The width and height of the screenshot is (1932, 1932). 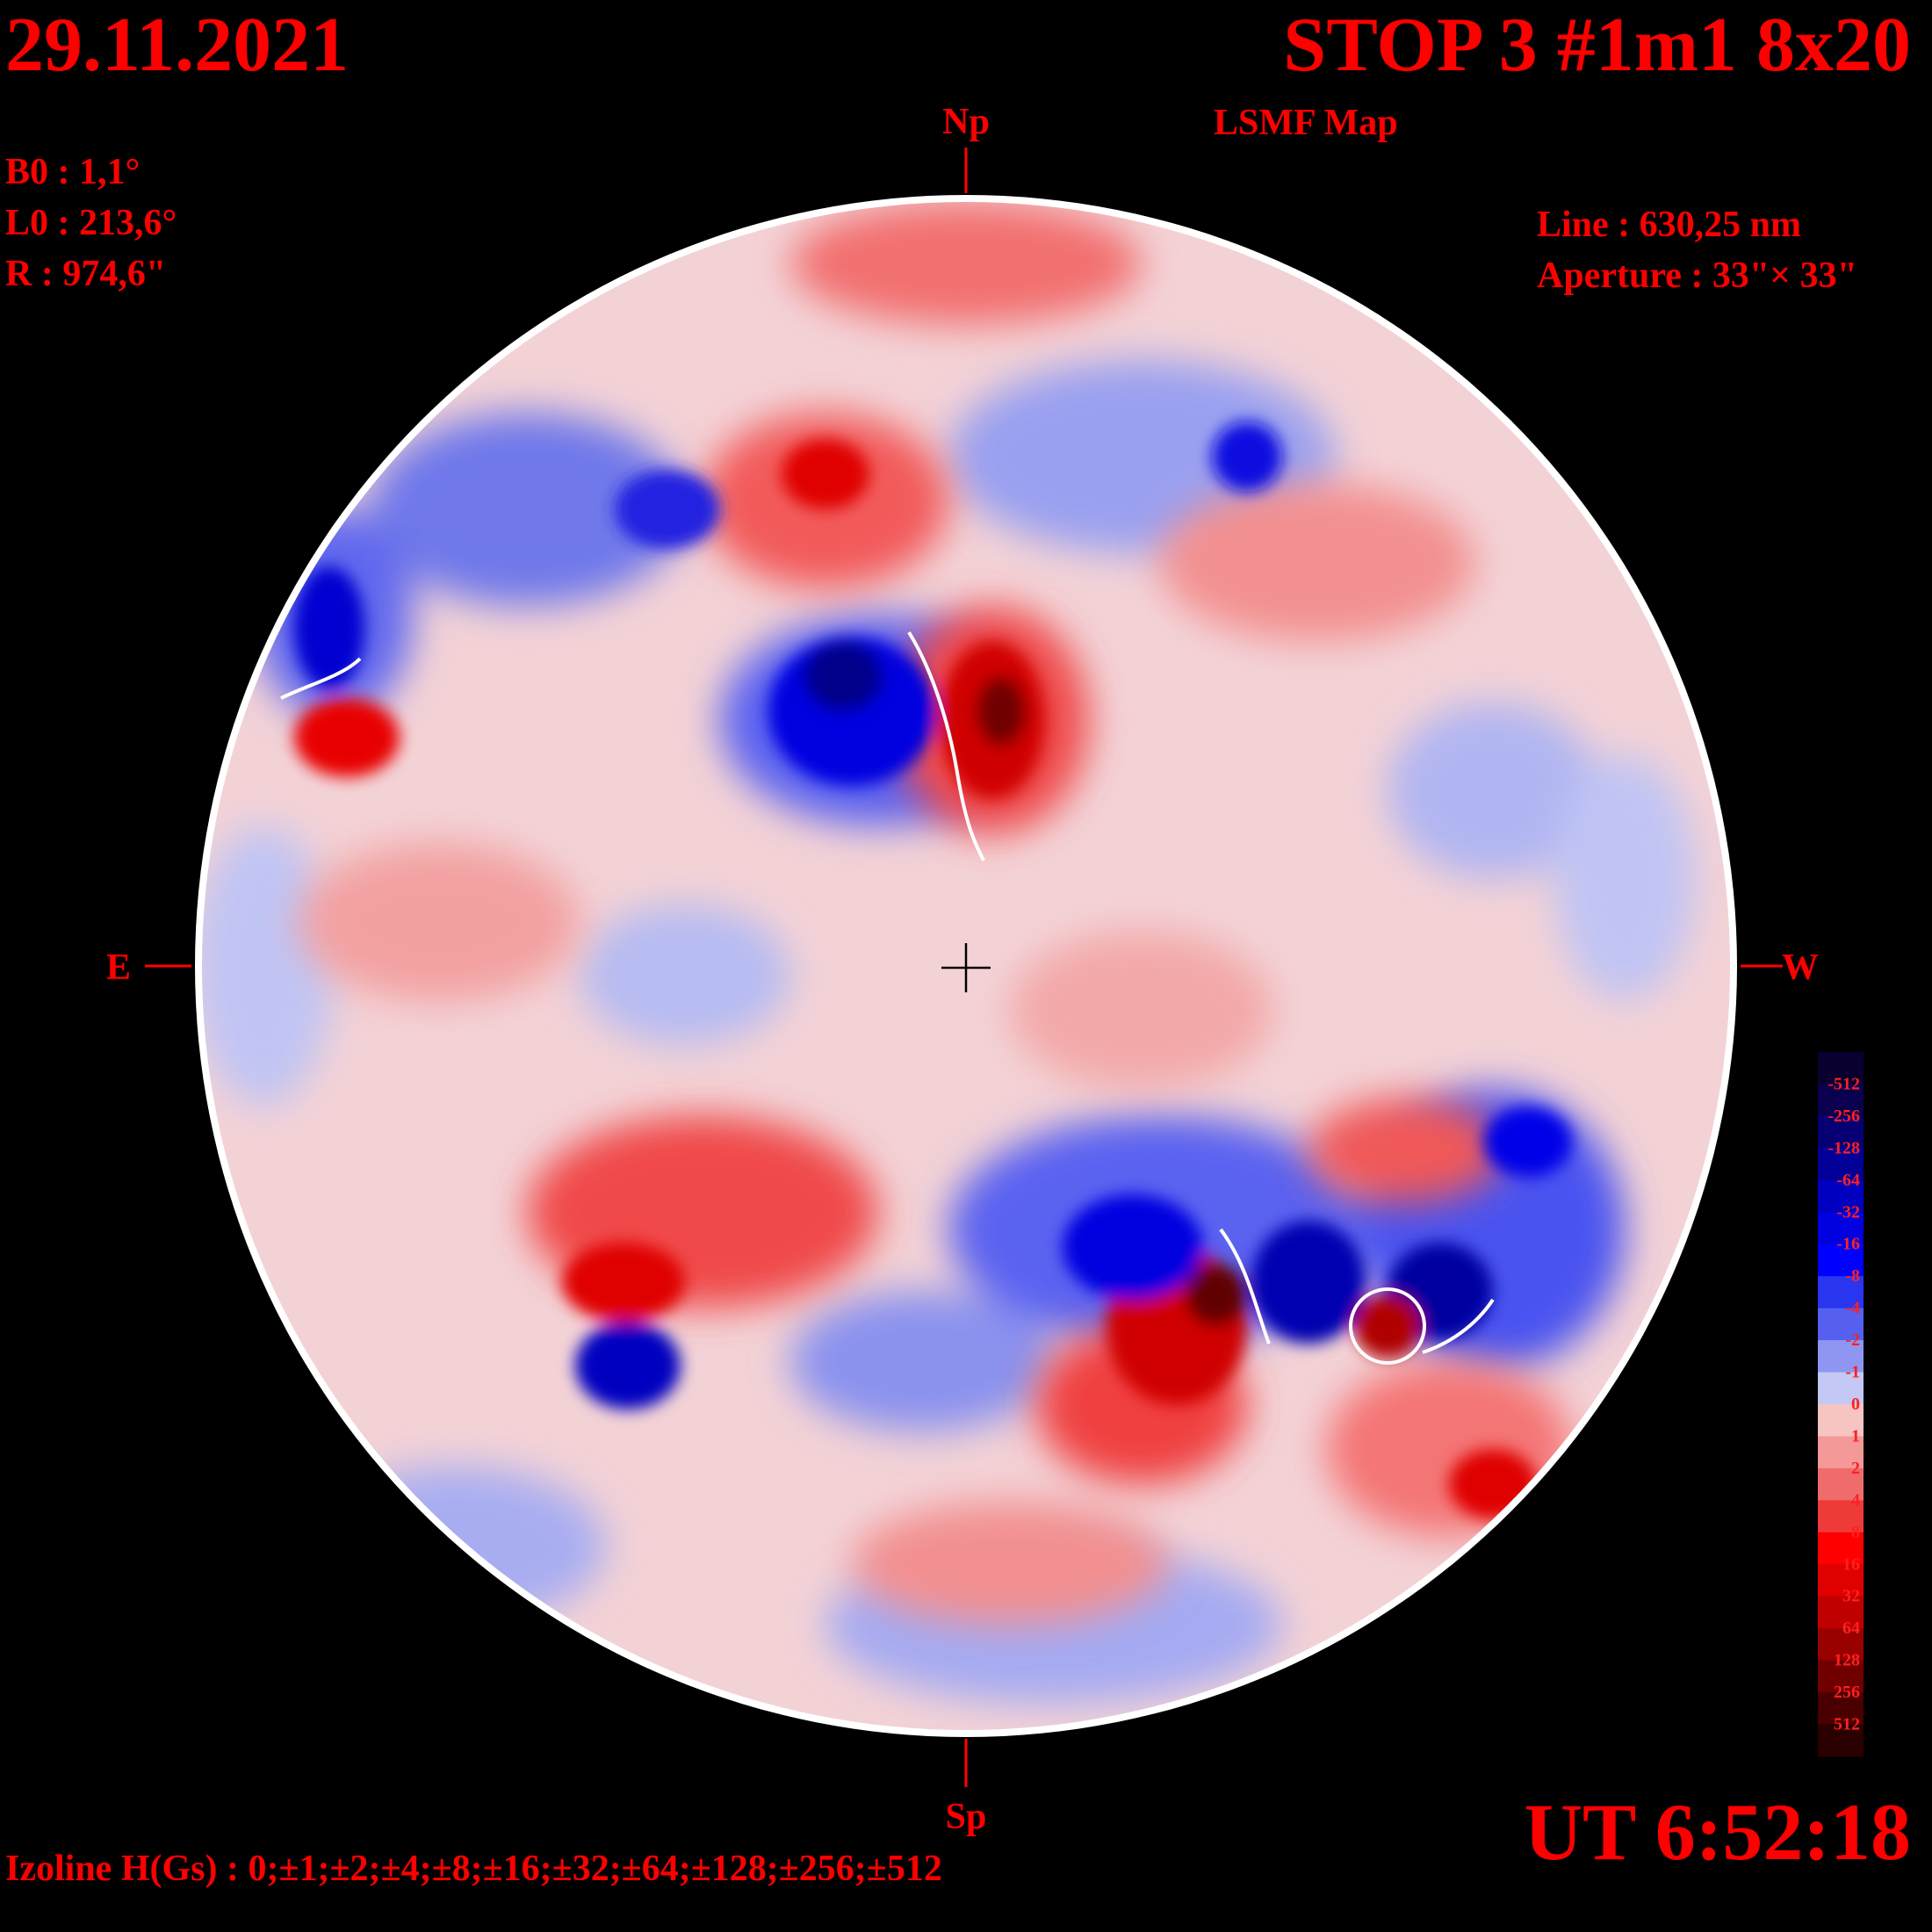 I want to click on color-bar-label: -64, so click(x=1848, y=1180).